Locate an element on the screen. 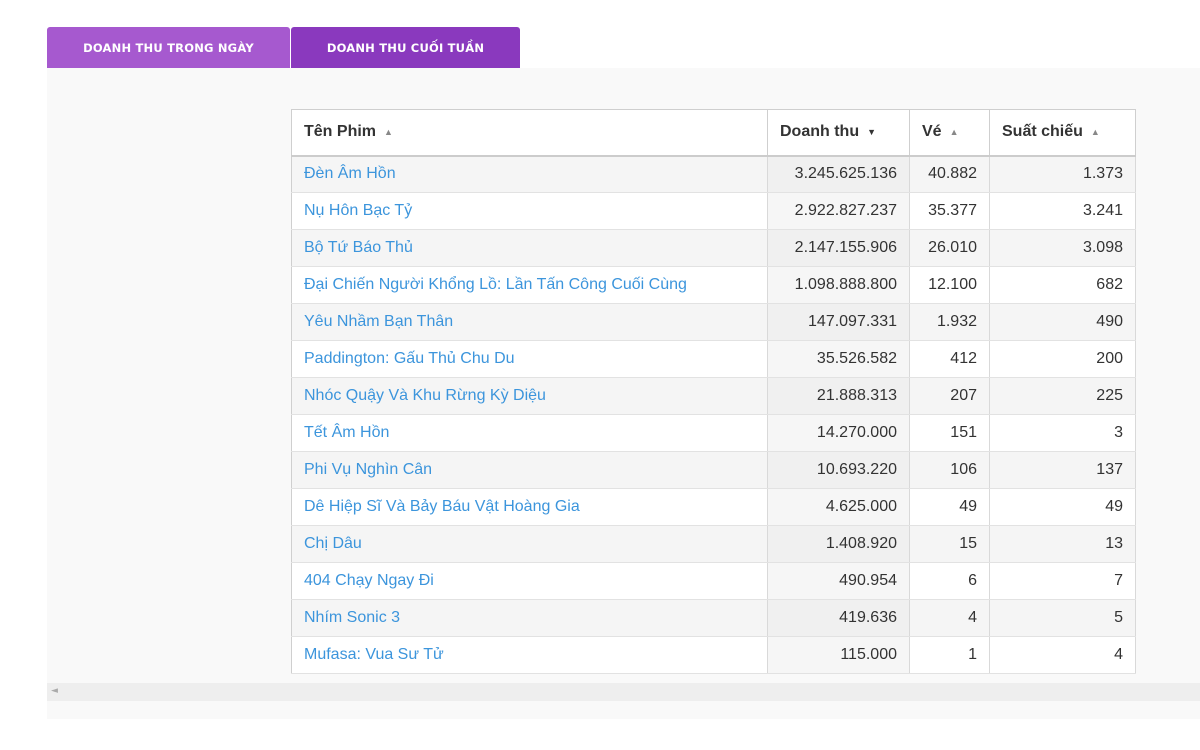 This screenshot has width=1200, height=750. table-row: Đèn Âm Hồn 3.245.625.136 40.882 1.373 is located at coordinates (713, 174).